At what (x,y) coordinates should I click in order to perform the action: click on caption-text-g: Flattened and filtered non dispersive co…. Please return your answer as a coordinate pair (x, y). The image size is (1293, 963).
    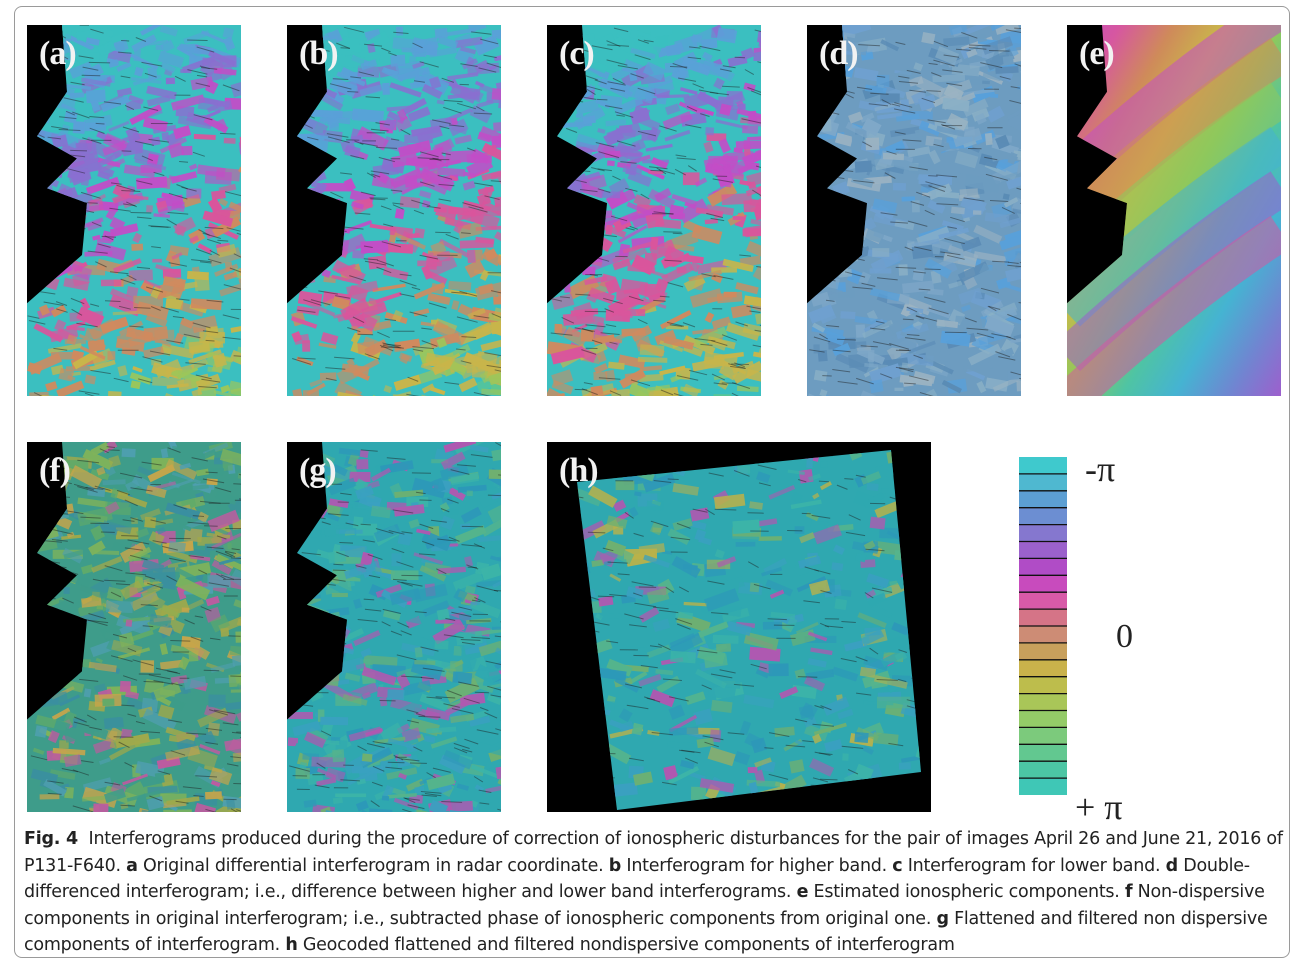
    Looking at the image, I should click on (646, 932).